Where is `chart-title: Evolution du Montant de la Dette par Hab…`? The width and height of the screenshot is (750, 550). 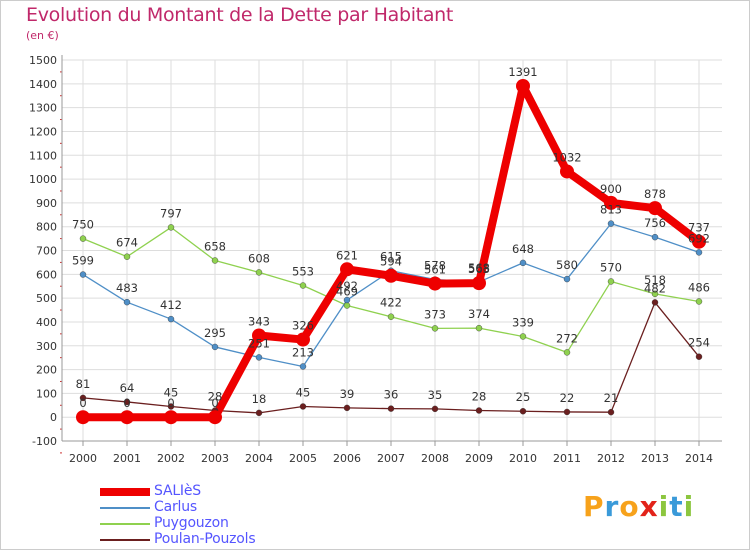
chart-title: Evolution du Montant de la Dette par Hab… is located at coordinates (240, 15).